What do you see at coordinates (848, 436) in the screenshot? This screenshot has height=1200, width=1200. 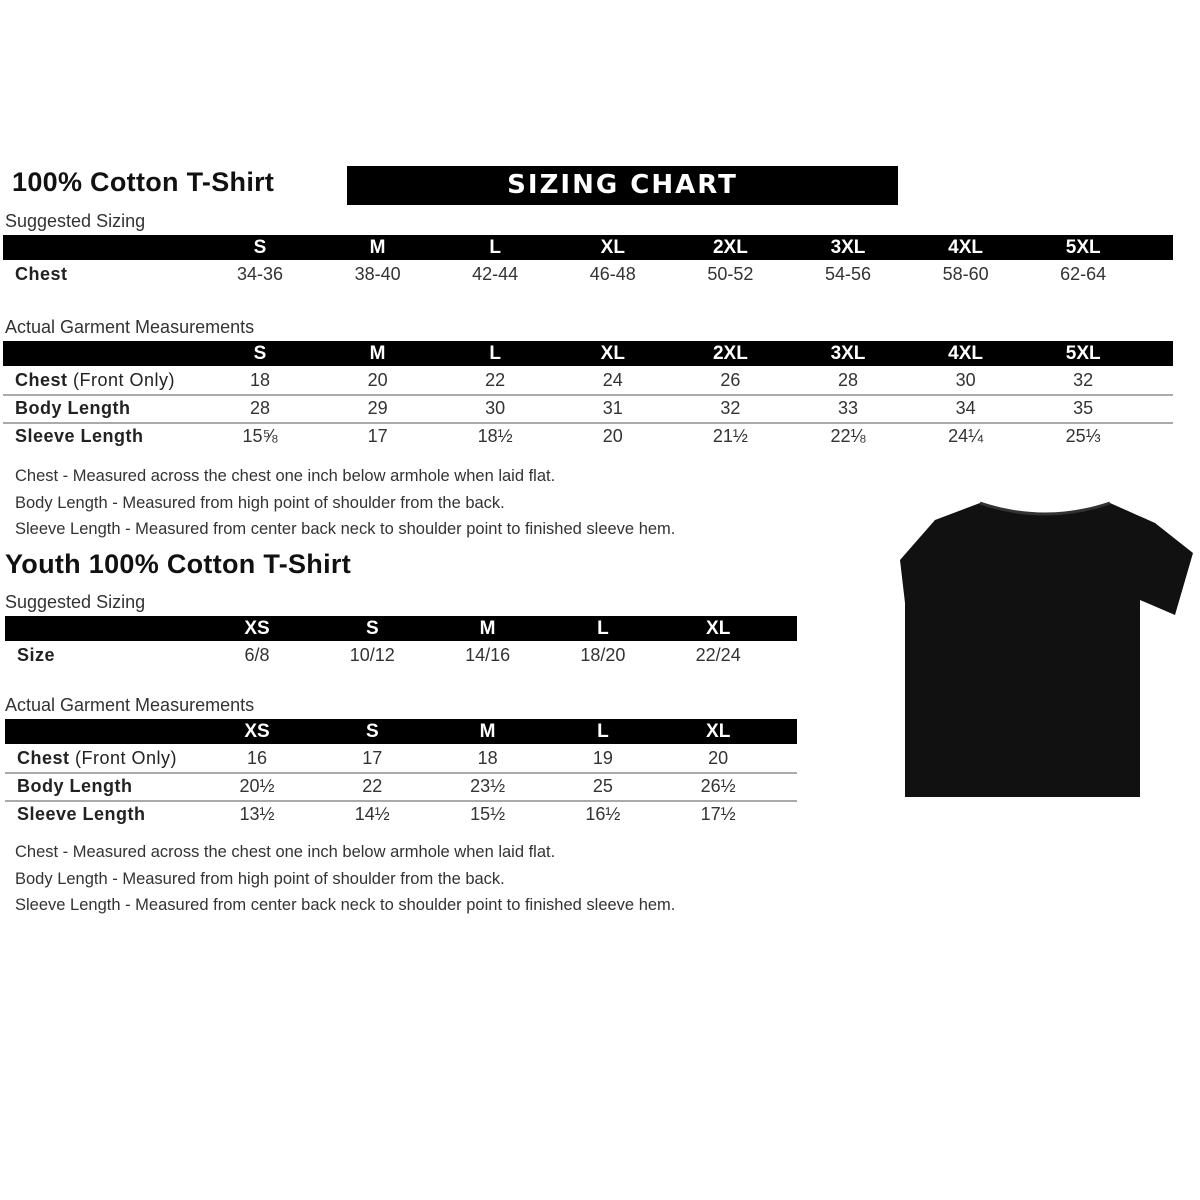 I see `table-cell: 22⅛` at bounding box center [848, 436].